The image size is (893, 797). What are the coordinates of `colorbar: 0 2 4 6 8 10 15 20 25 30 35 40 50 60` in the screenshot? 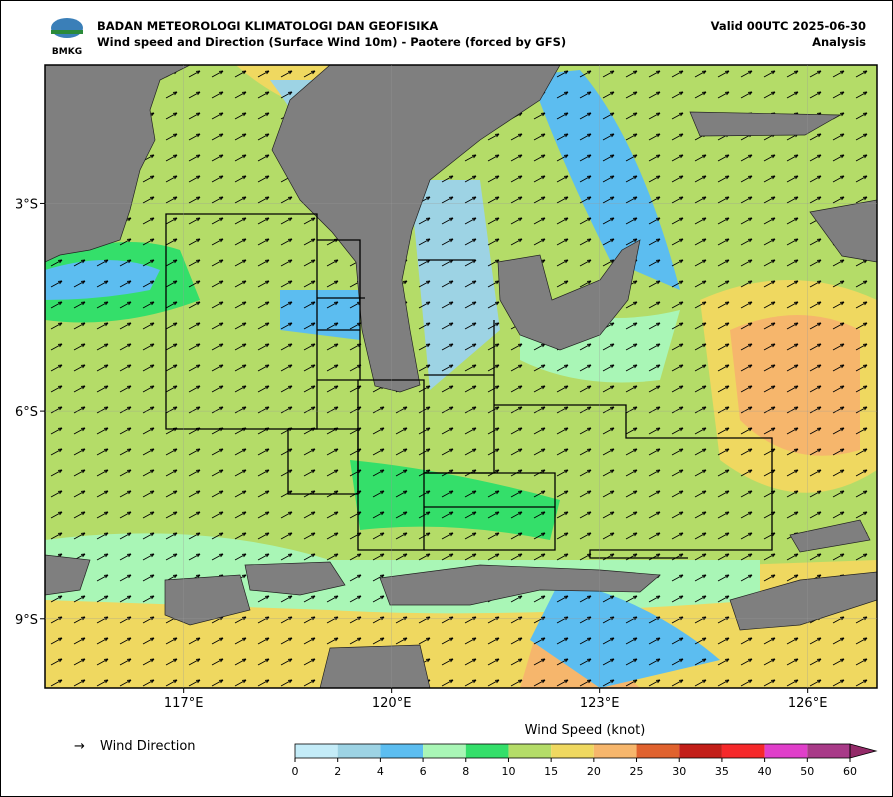 It's located at (585, 760).